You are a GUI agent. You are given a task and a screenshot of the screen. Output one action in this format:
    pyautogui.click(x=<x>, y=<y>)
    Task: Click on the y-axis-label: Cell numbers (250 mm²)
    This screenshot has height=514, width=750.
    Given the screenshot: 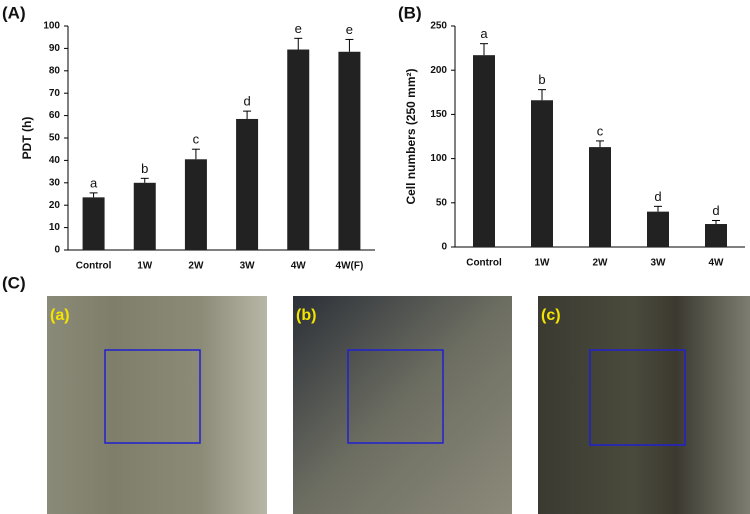 What is the action you would take?
    pyautogui.click(x=411, y=136)
    